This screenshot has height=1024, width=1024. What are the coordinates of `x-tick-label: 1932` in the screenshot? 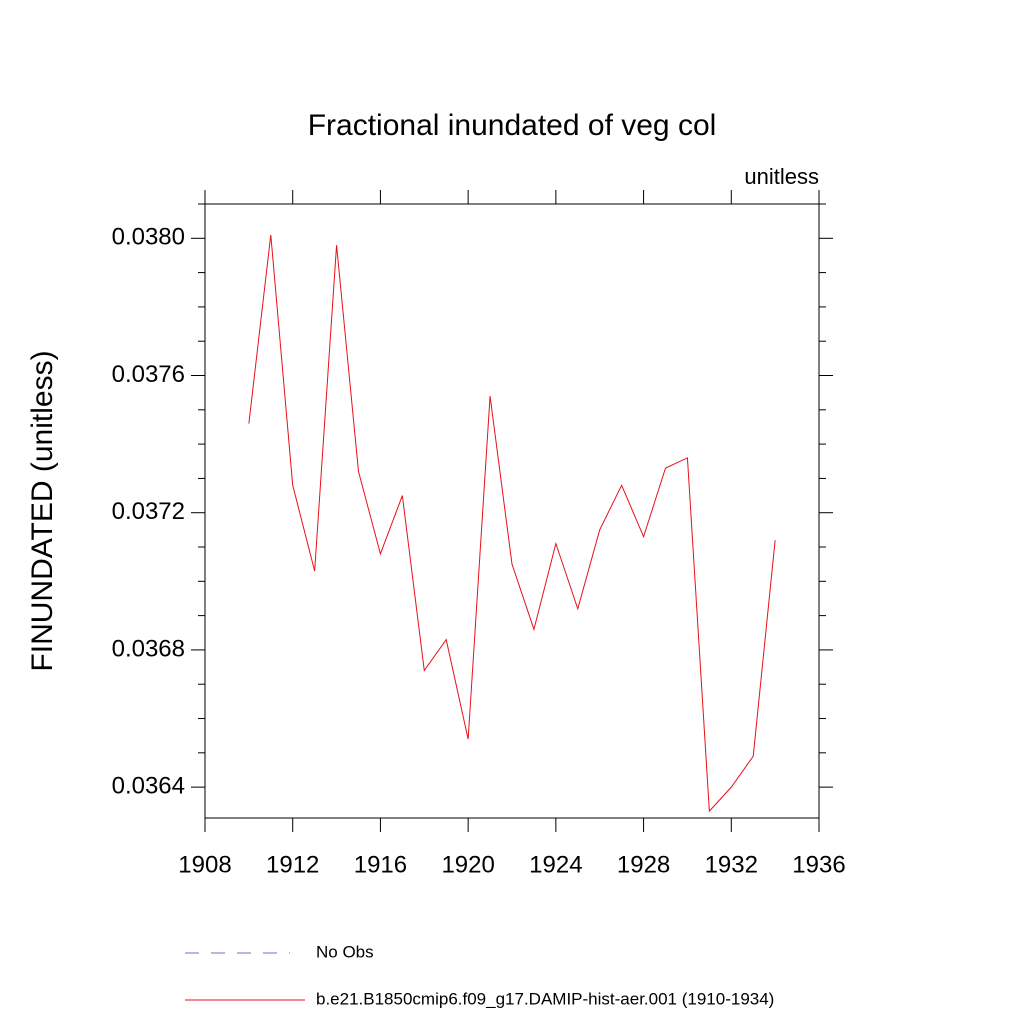 It's located at (731, 864).